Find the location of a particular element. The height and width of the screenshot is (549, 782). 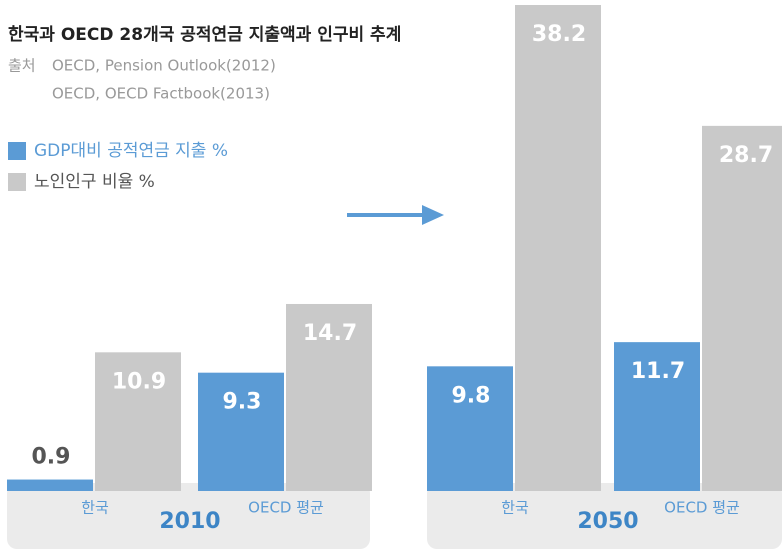

source: OECD, OECD Factbook(2013) is located at coordinates (161, 94).